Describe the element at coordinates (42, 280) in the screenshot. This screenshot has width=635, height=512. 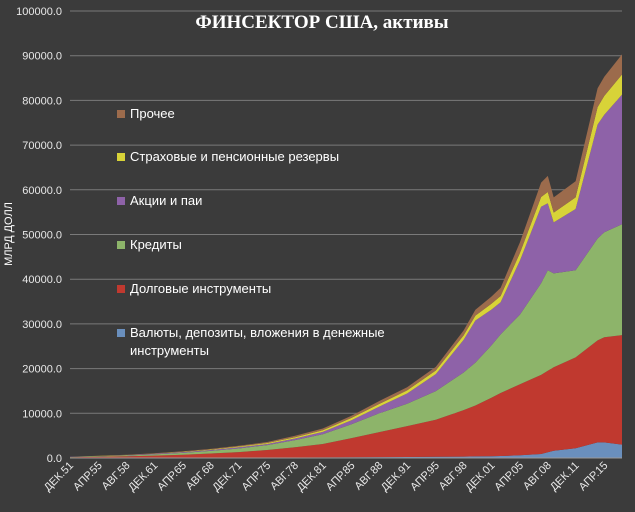
I see `y-tick-label: 40000.0` at that location.